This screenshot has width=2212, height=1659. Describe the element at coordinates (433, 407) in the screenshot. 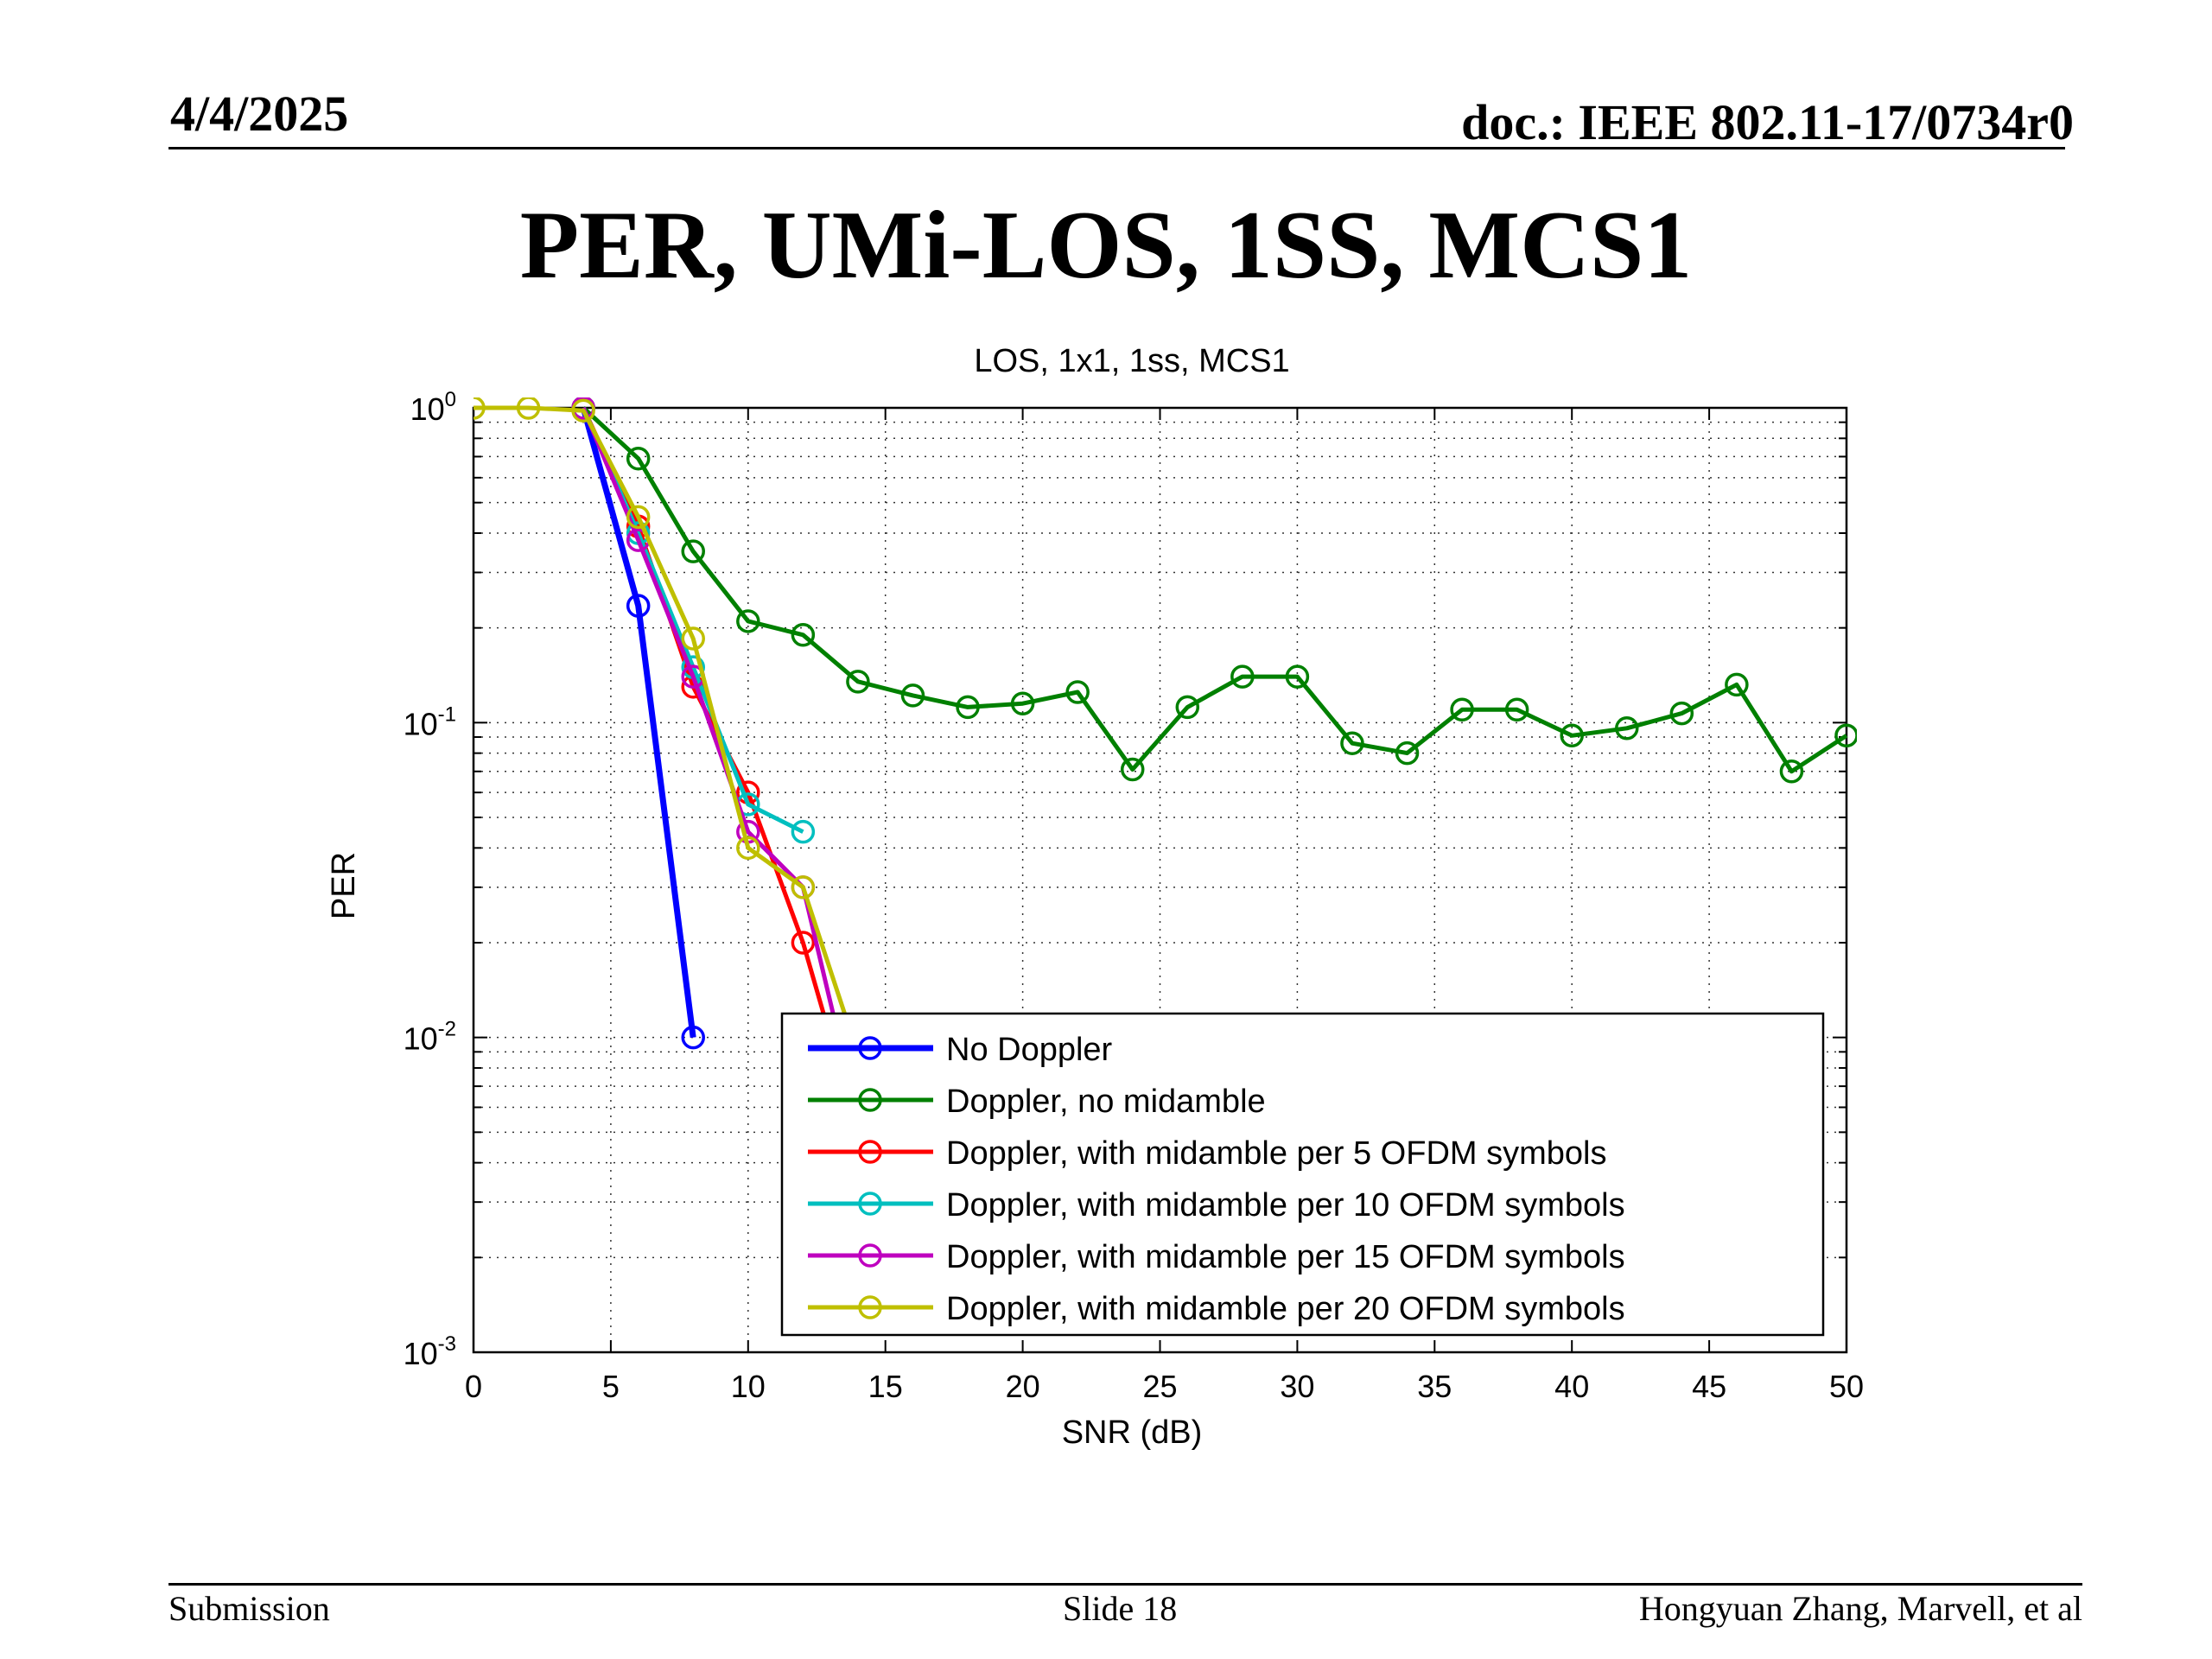

I see `y-tick-label-0: 10⁰` at that location.